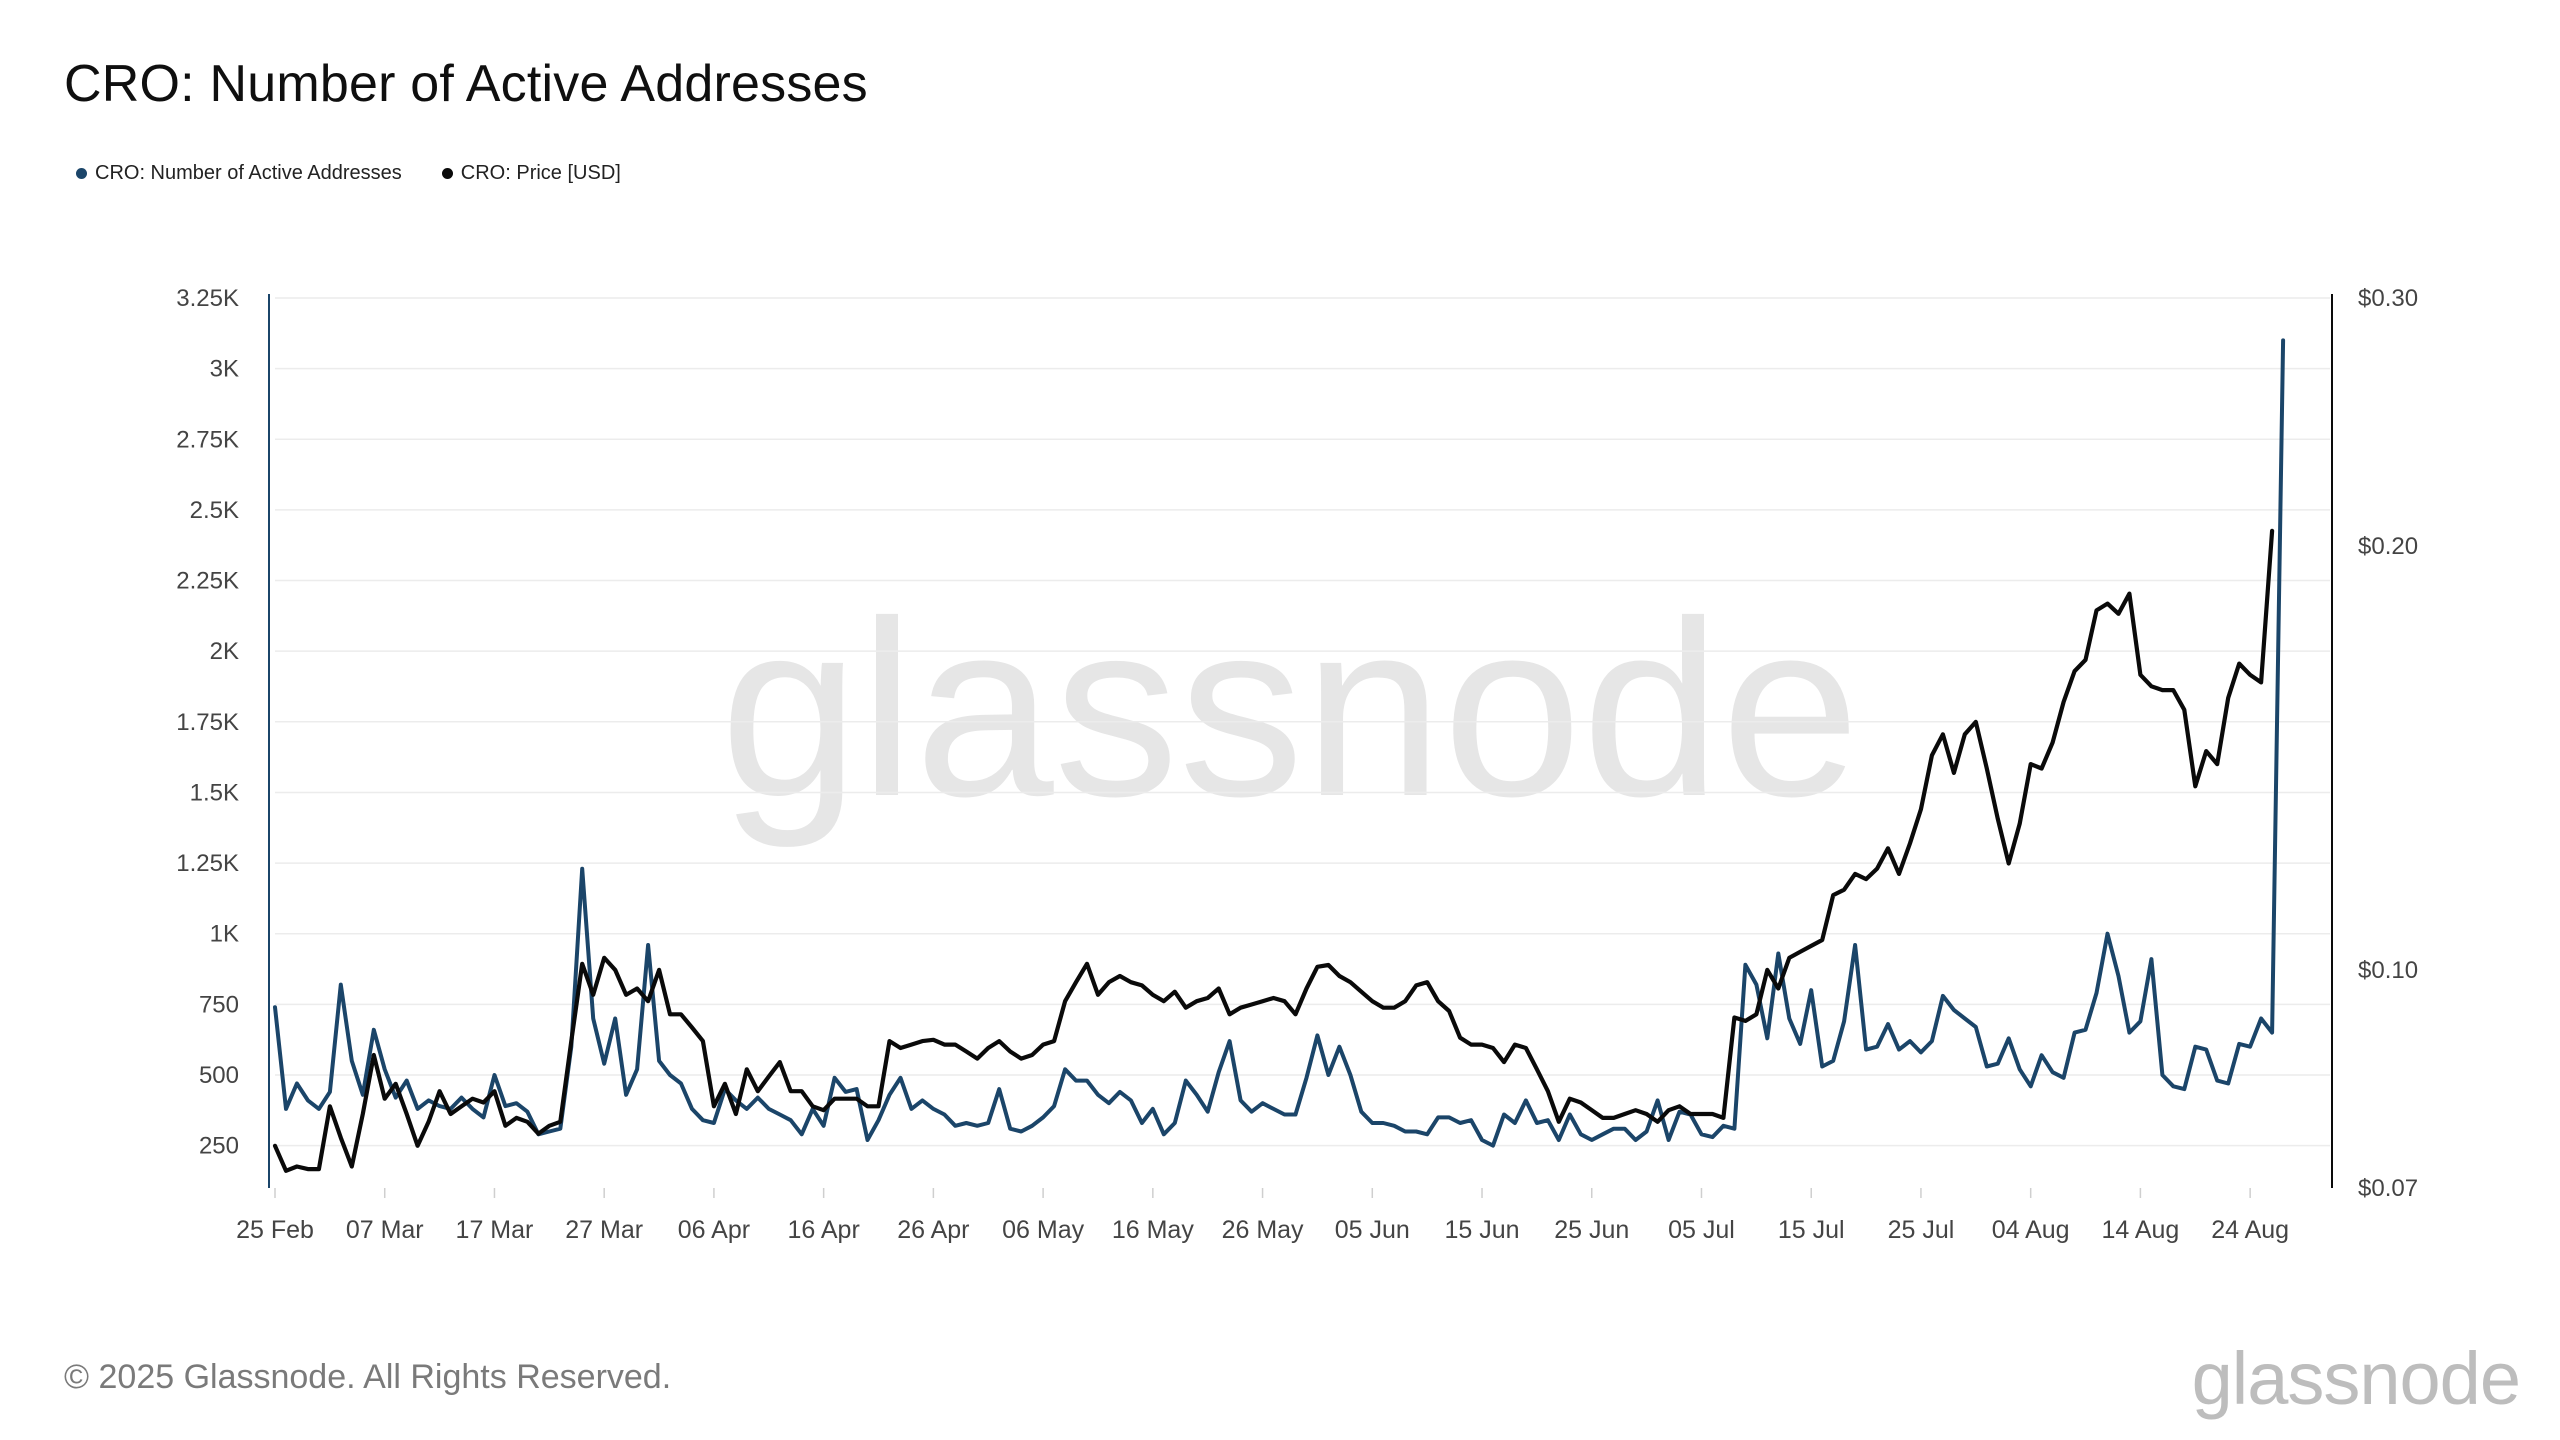  Describe the element at coordinates (2356, 1378) in the screenshot. I see `brand-logo: glassnode` at that location.